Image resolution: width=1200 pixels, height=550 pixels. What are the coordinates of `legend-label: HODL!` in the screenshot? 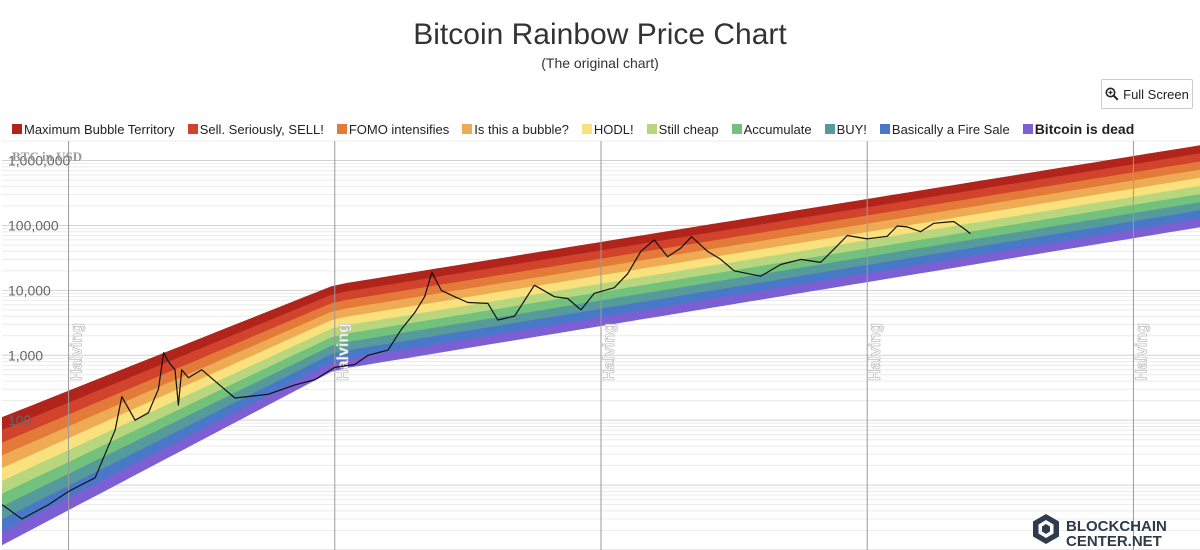 It's located at (613, 129).